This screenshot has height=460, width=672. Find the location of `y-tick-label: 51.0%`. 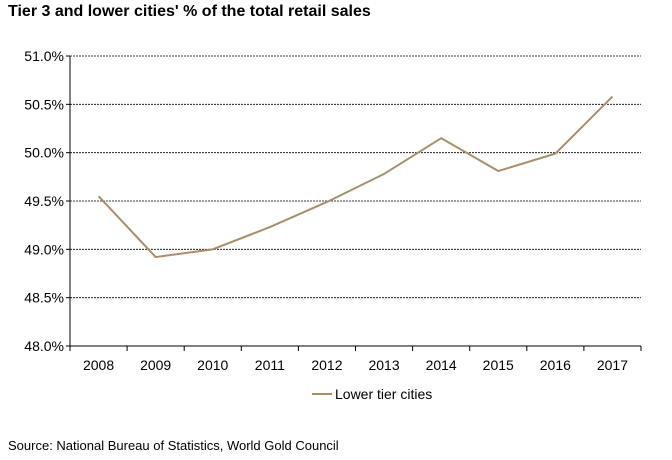

y-tick-label: 51.0% is located at coordinates (44, 56).